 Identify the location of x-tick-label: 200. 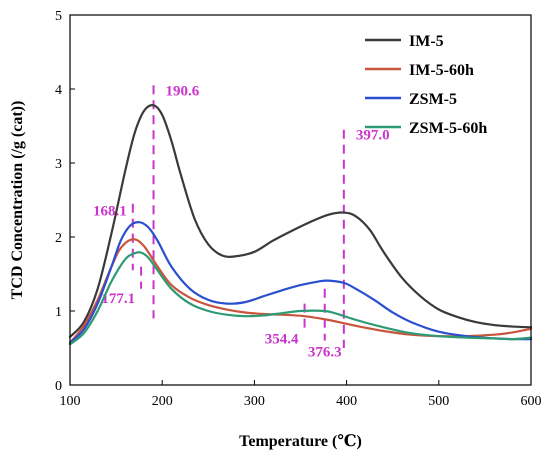
(162, 401).